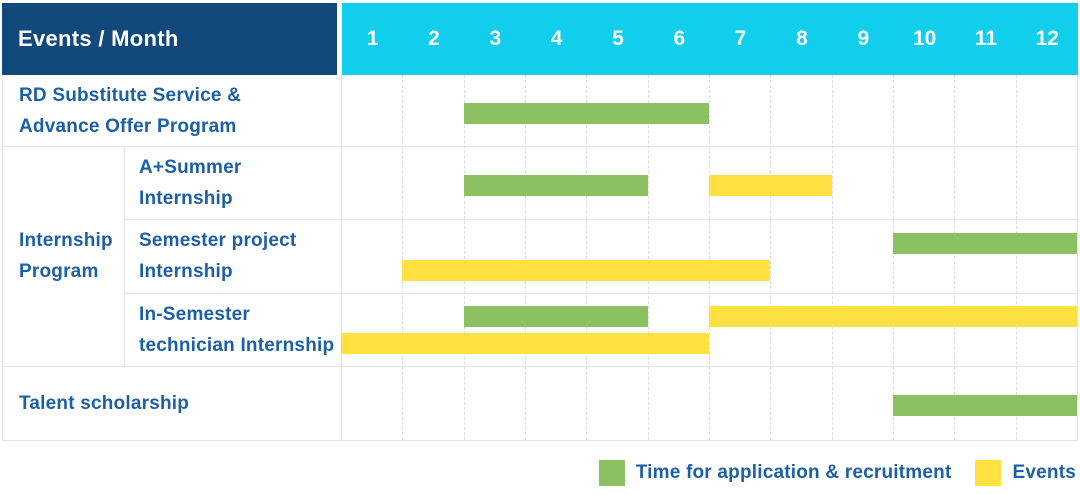  I want to click on gantt-row: Talent scholarship, so click(540, 404).